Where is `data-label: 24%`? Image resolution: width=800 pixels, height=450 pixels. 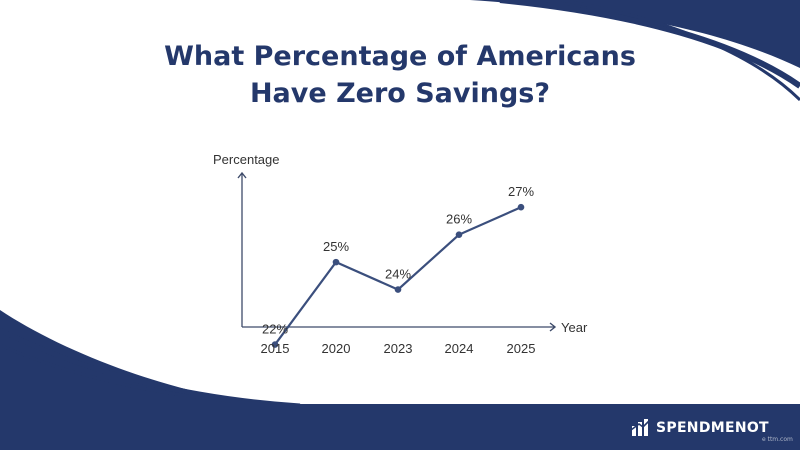 data-label: 24% is located at coordinates (398, 274).